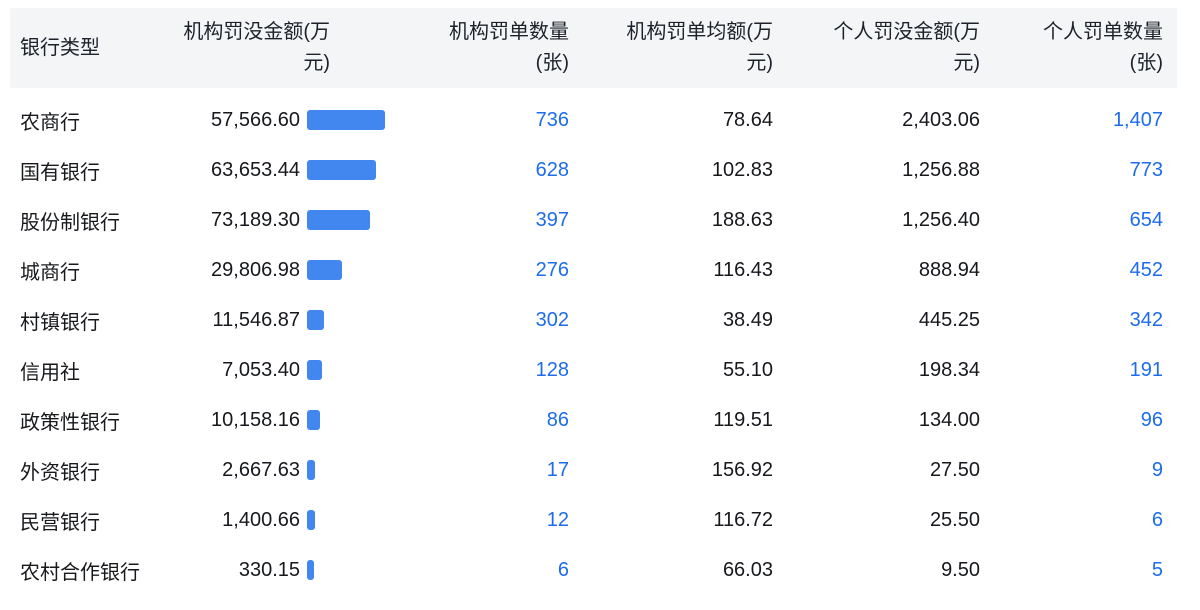  Describe the element at coordinates (563, 569) in the screenshot. I see `org-count-link: 6` at that location.